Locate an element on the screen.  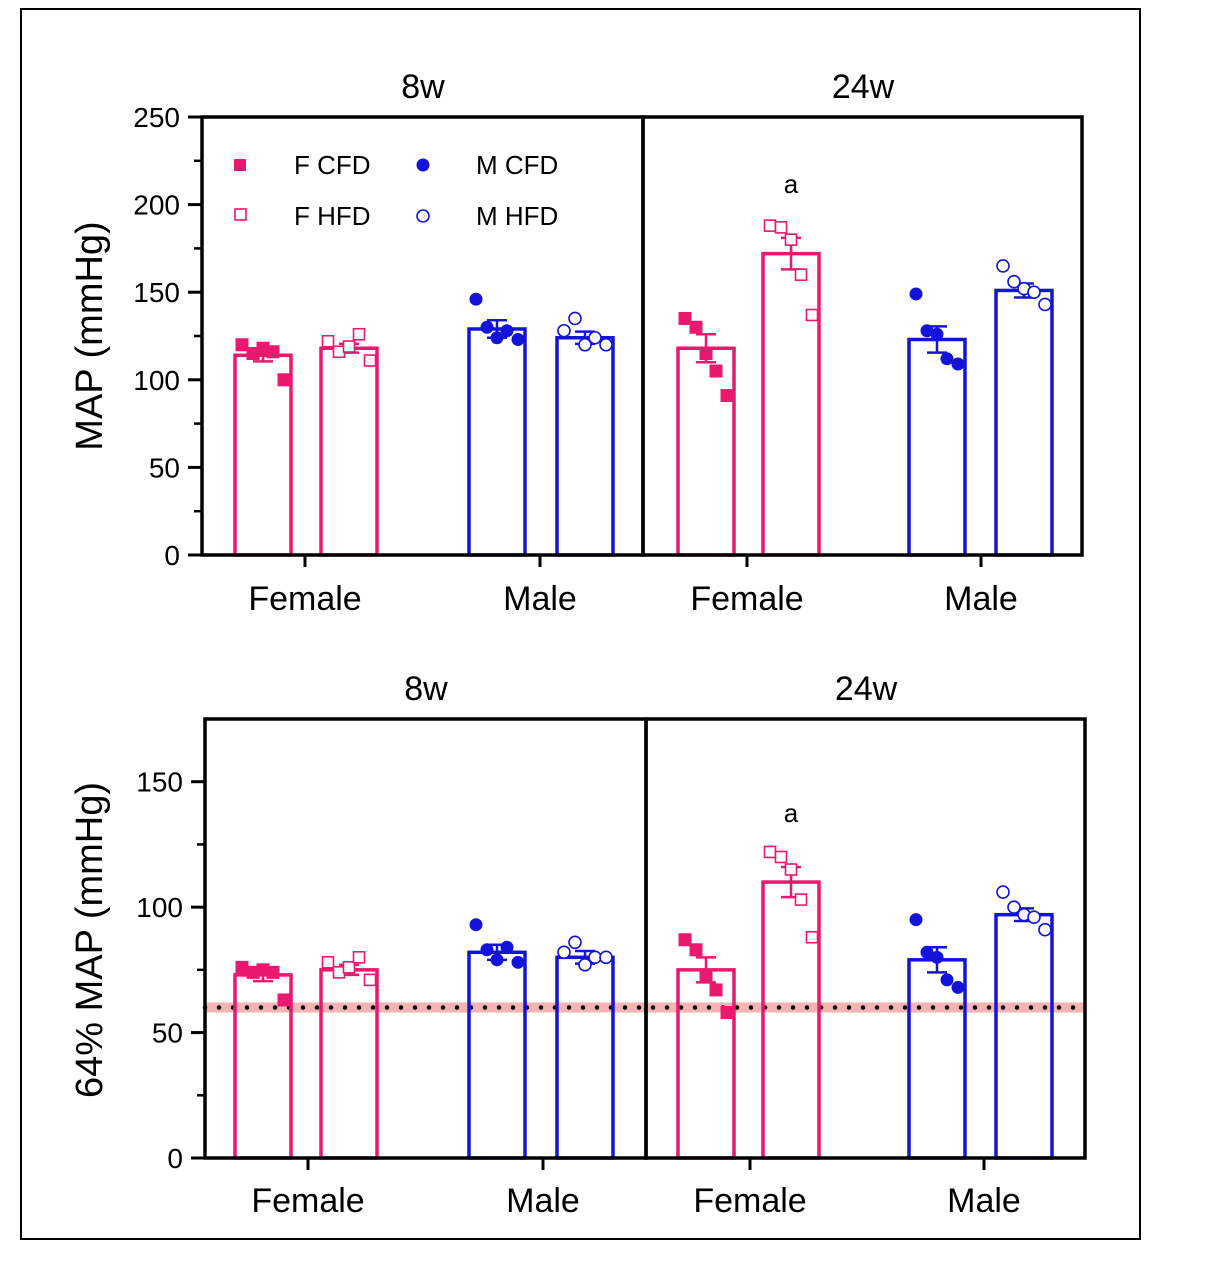
y-tick-label: 0 is located at coordinates (172, 555).